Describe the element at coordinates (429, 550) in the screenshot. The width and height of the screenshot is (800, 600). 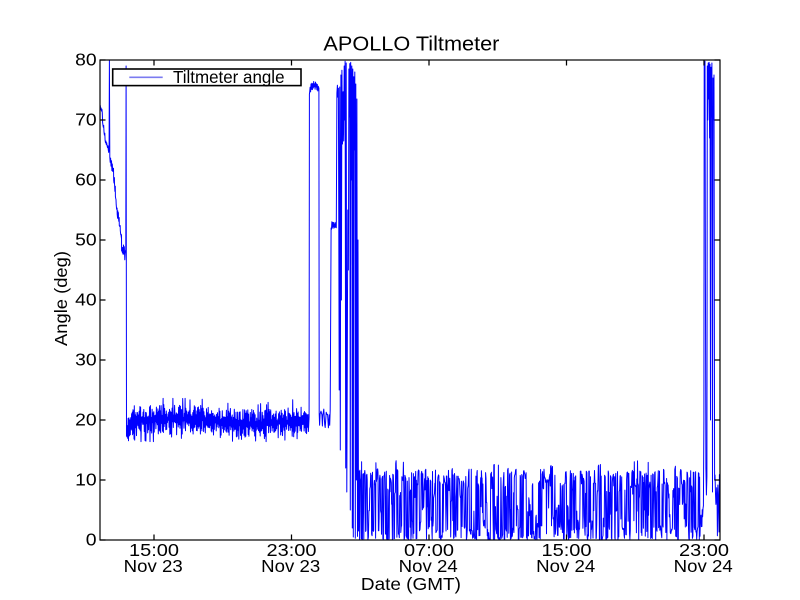
I see `svg-text: 07:00` at that location.